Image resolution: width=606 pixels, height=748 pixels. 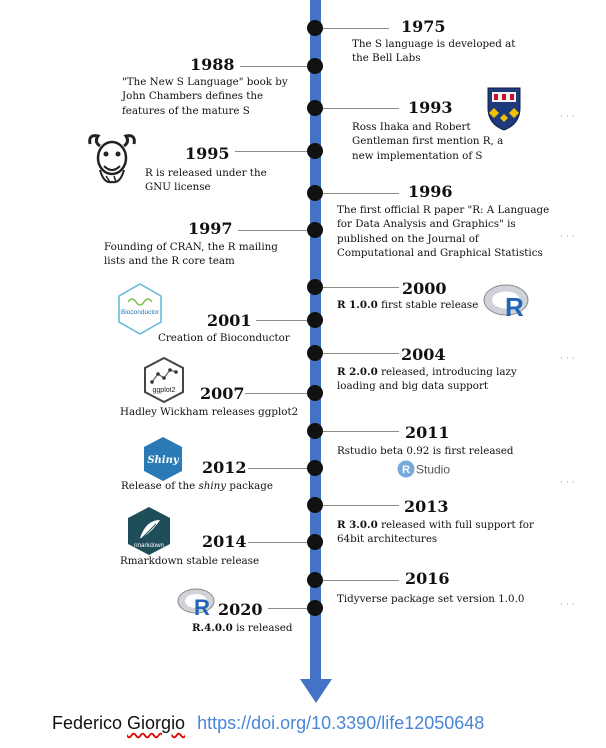 What do you see at coordinates (431, 599) in the screenshot?
I see `event-description: Tidyverse package set version 1.0.0` at bounding box center [431, 599].